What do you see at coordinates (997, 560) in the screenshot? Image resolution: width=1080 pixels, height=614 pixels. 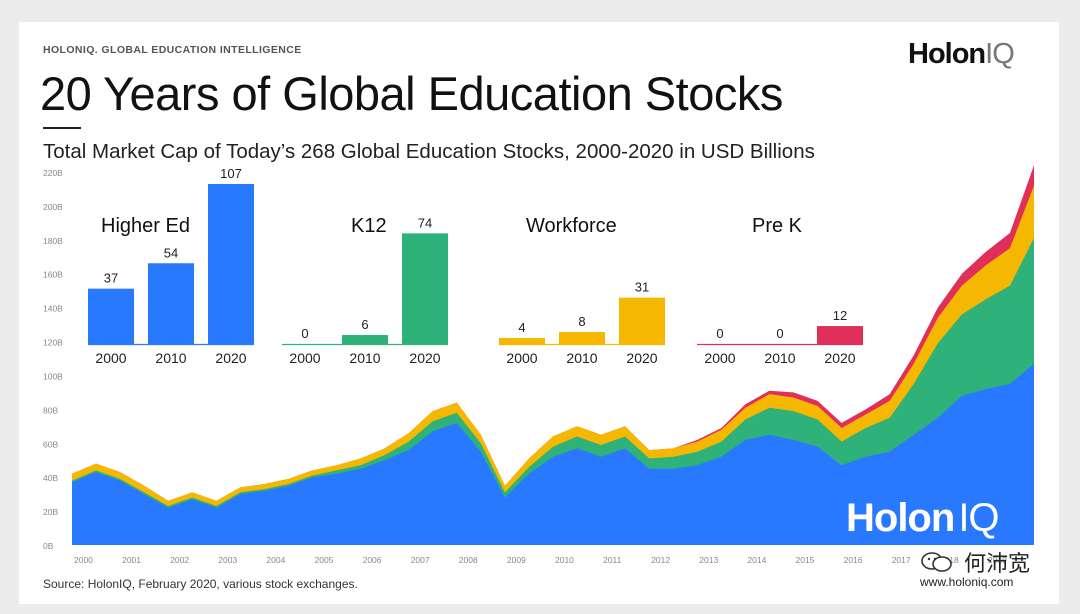 I see `x-tick-label: 2019` at bounding box center [997, 560].